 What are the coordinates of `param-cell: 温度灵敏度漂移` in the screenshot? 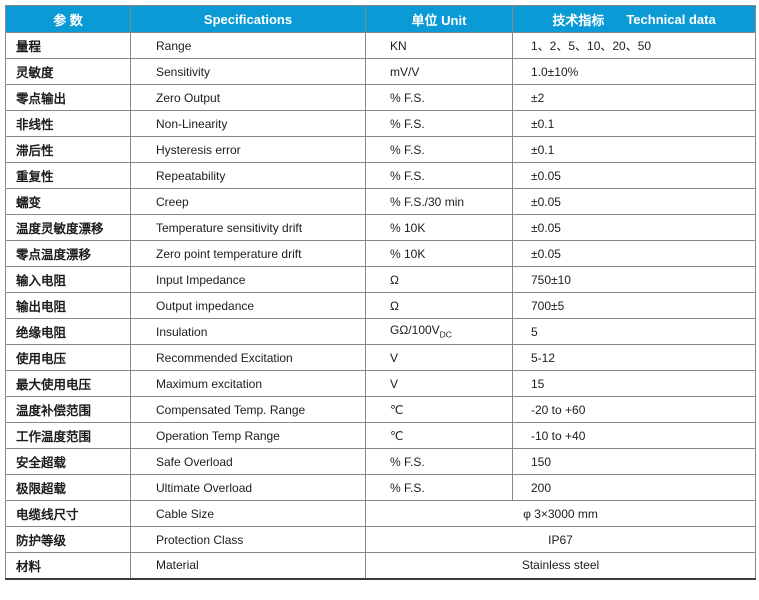 It's located at (68, 227).